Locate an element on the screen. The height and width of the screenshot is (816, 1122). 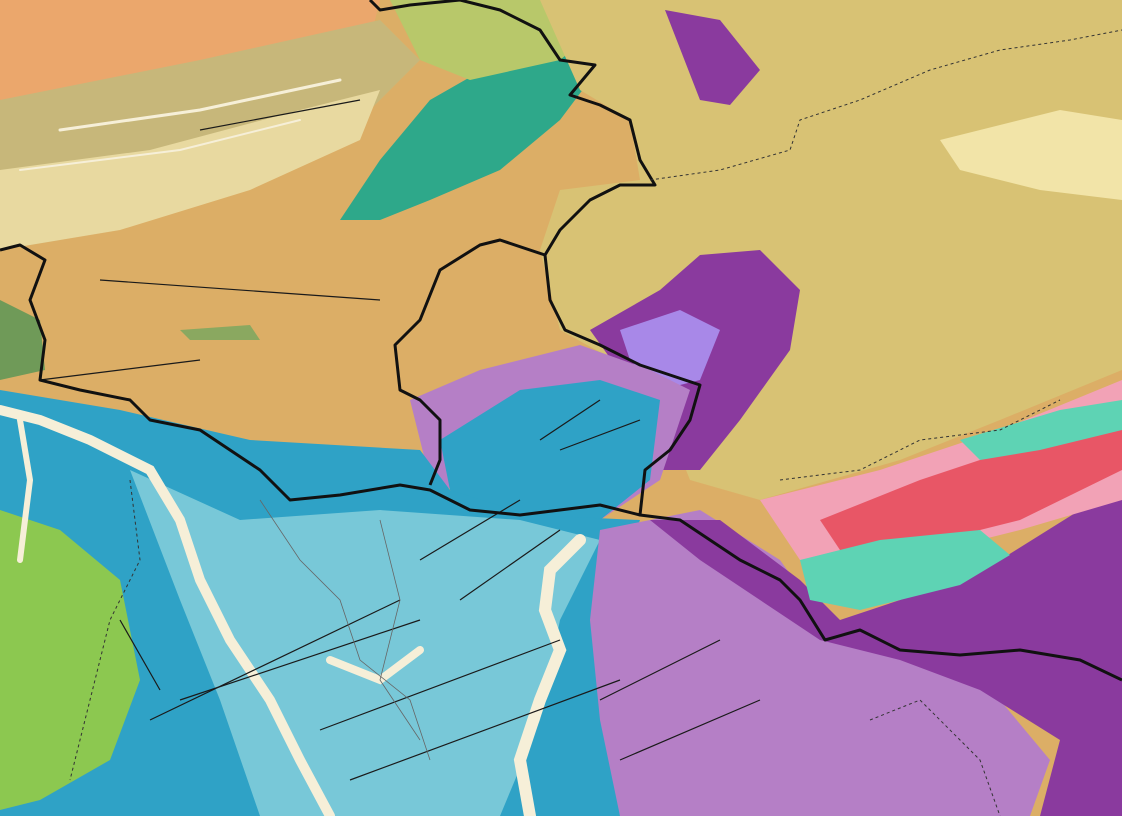
region-aqua is located at coordinates (905, 570).